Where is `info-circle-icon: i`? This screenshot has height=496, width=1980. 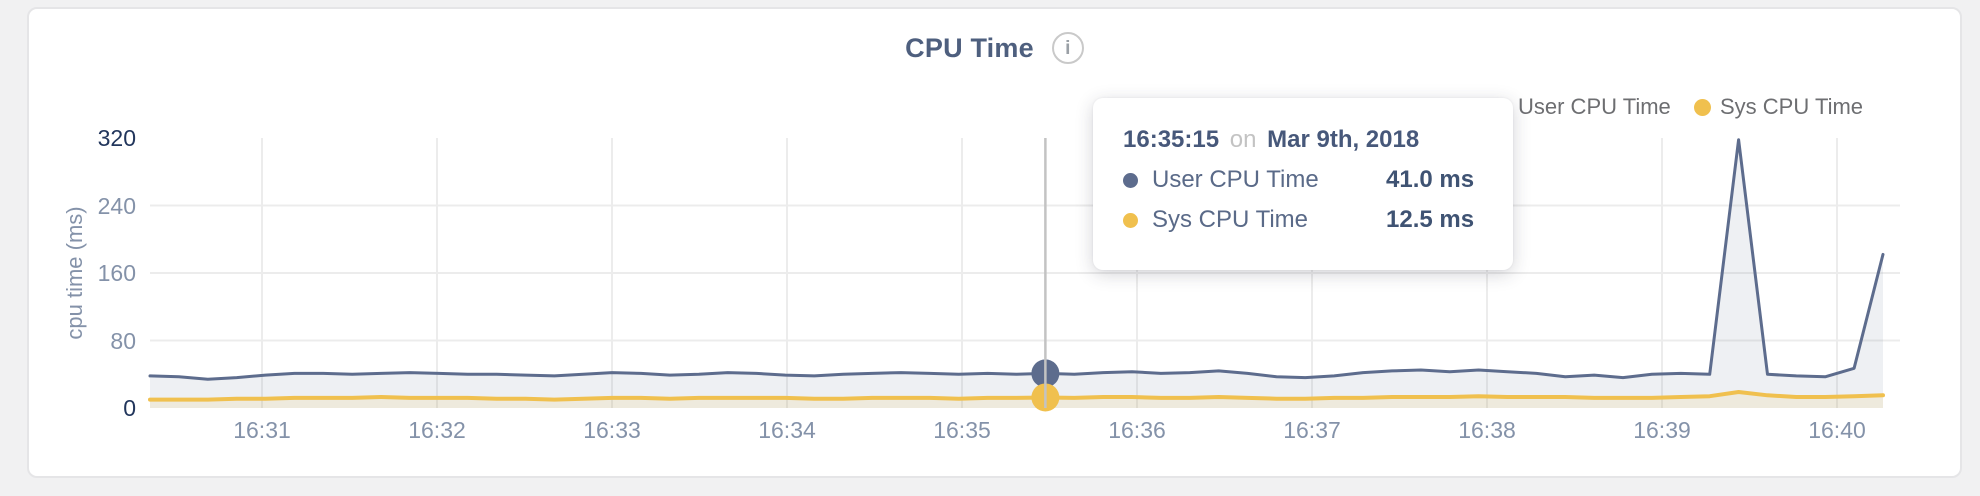
info-circle-icon: i is located at coordinates (1067, 48).